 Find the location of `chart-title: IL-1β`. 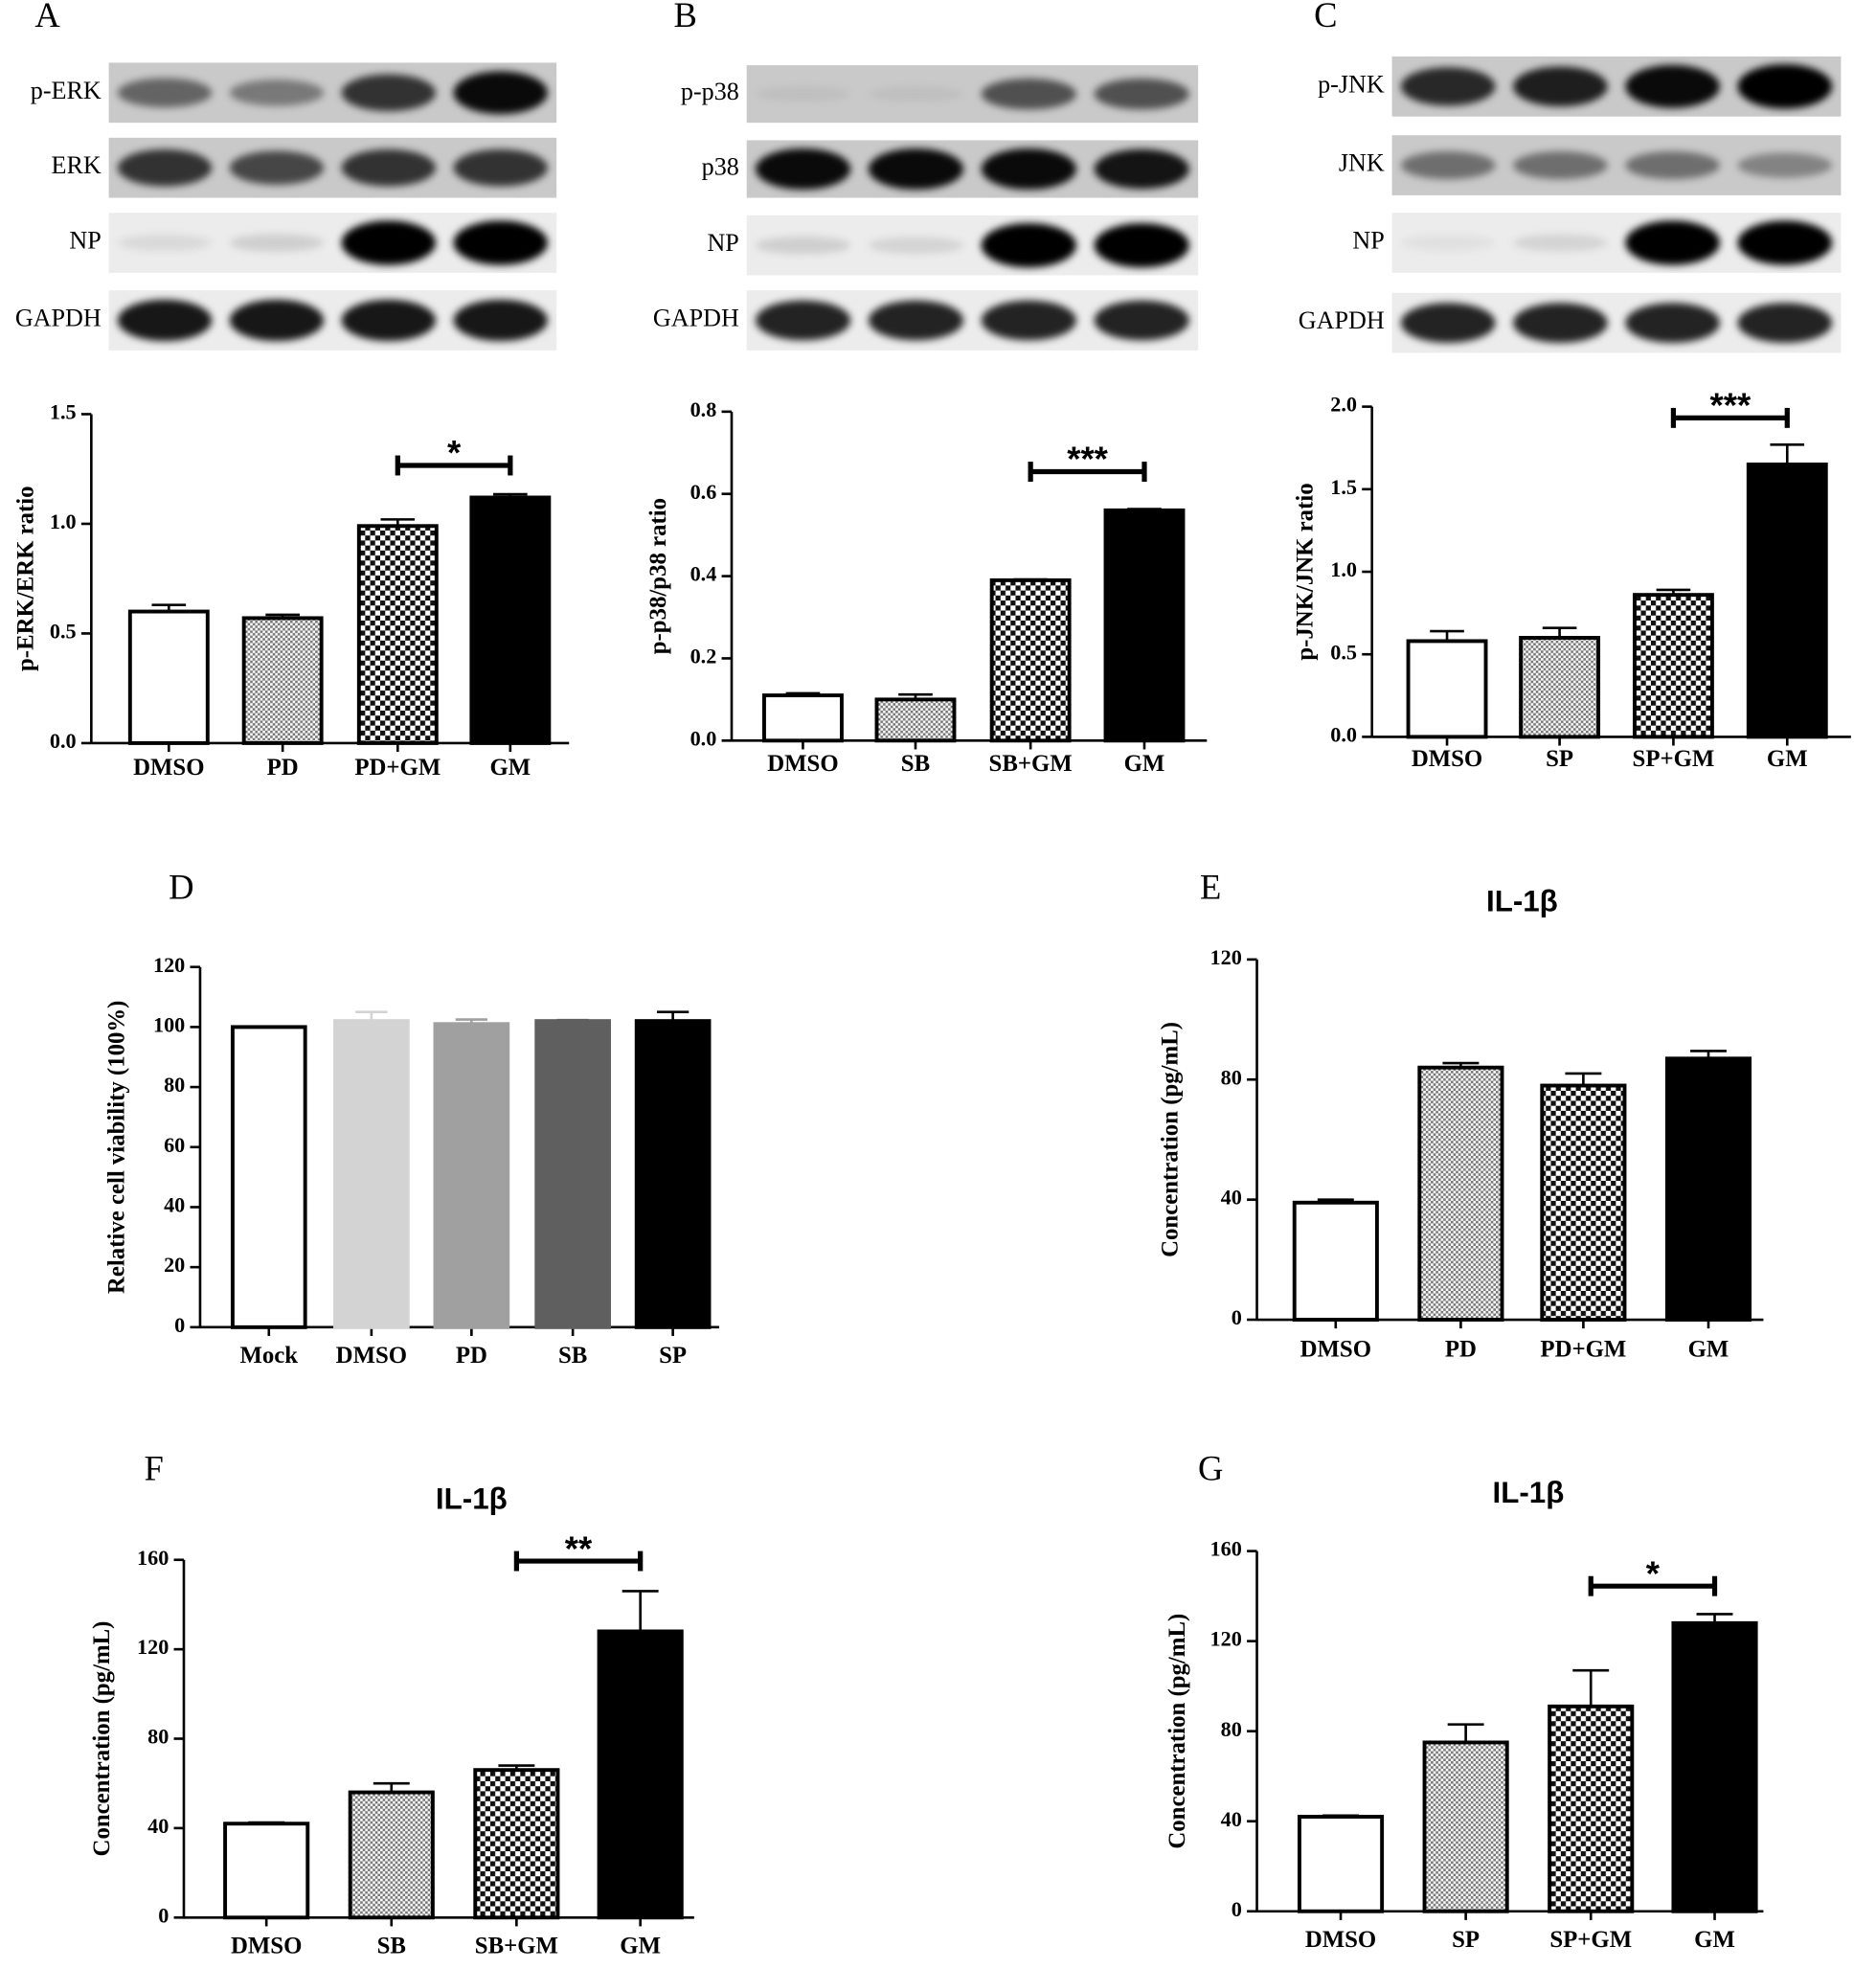

chart-title: IL-1β is located at coordinates (1529, 1492).